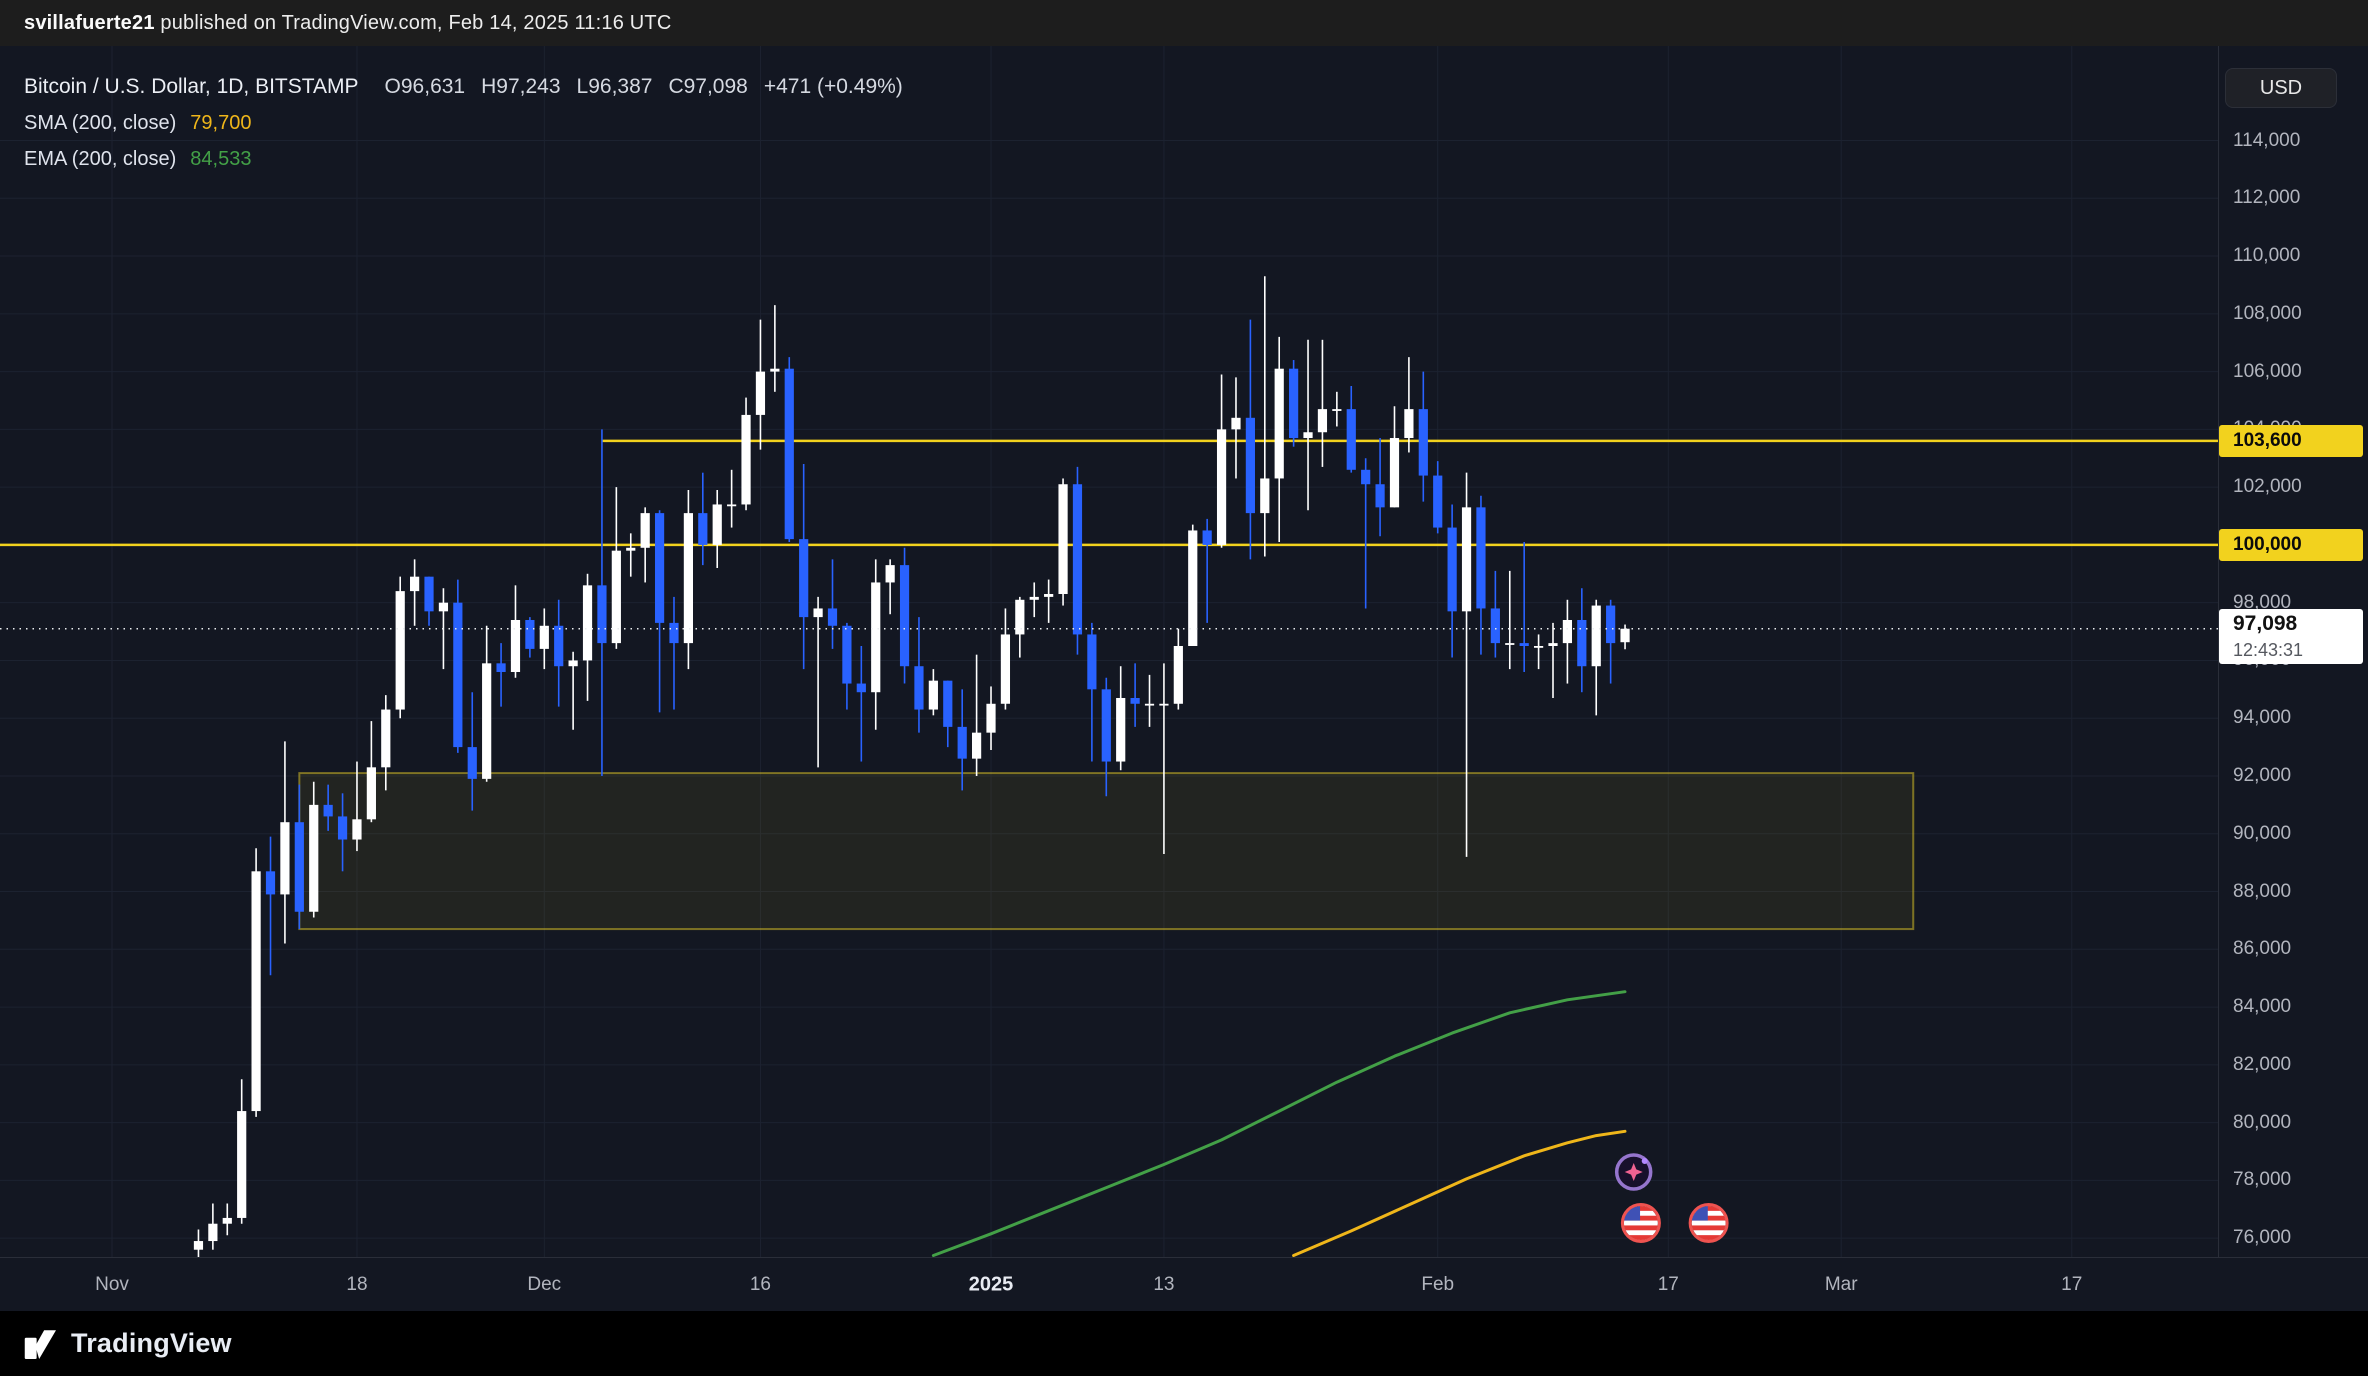 Image resolution: width=2368 pixels, height=1376 pixels. What do you see at coordinates (41, 1344) in the screenshot?
I see `tradingview-logo-icon` at bounding box center [41, 1344].